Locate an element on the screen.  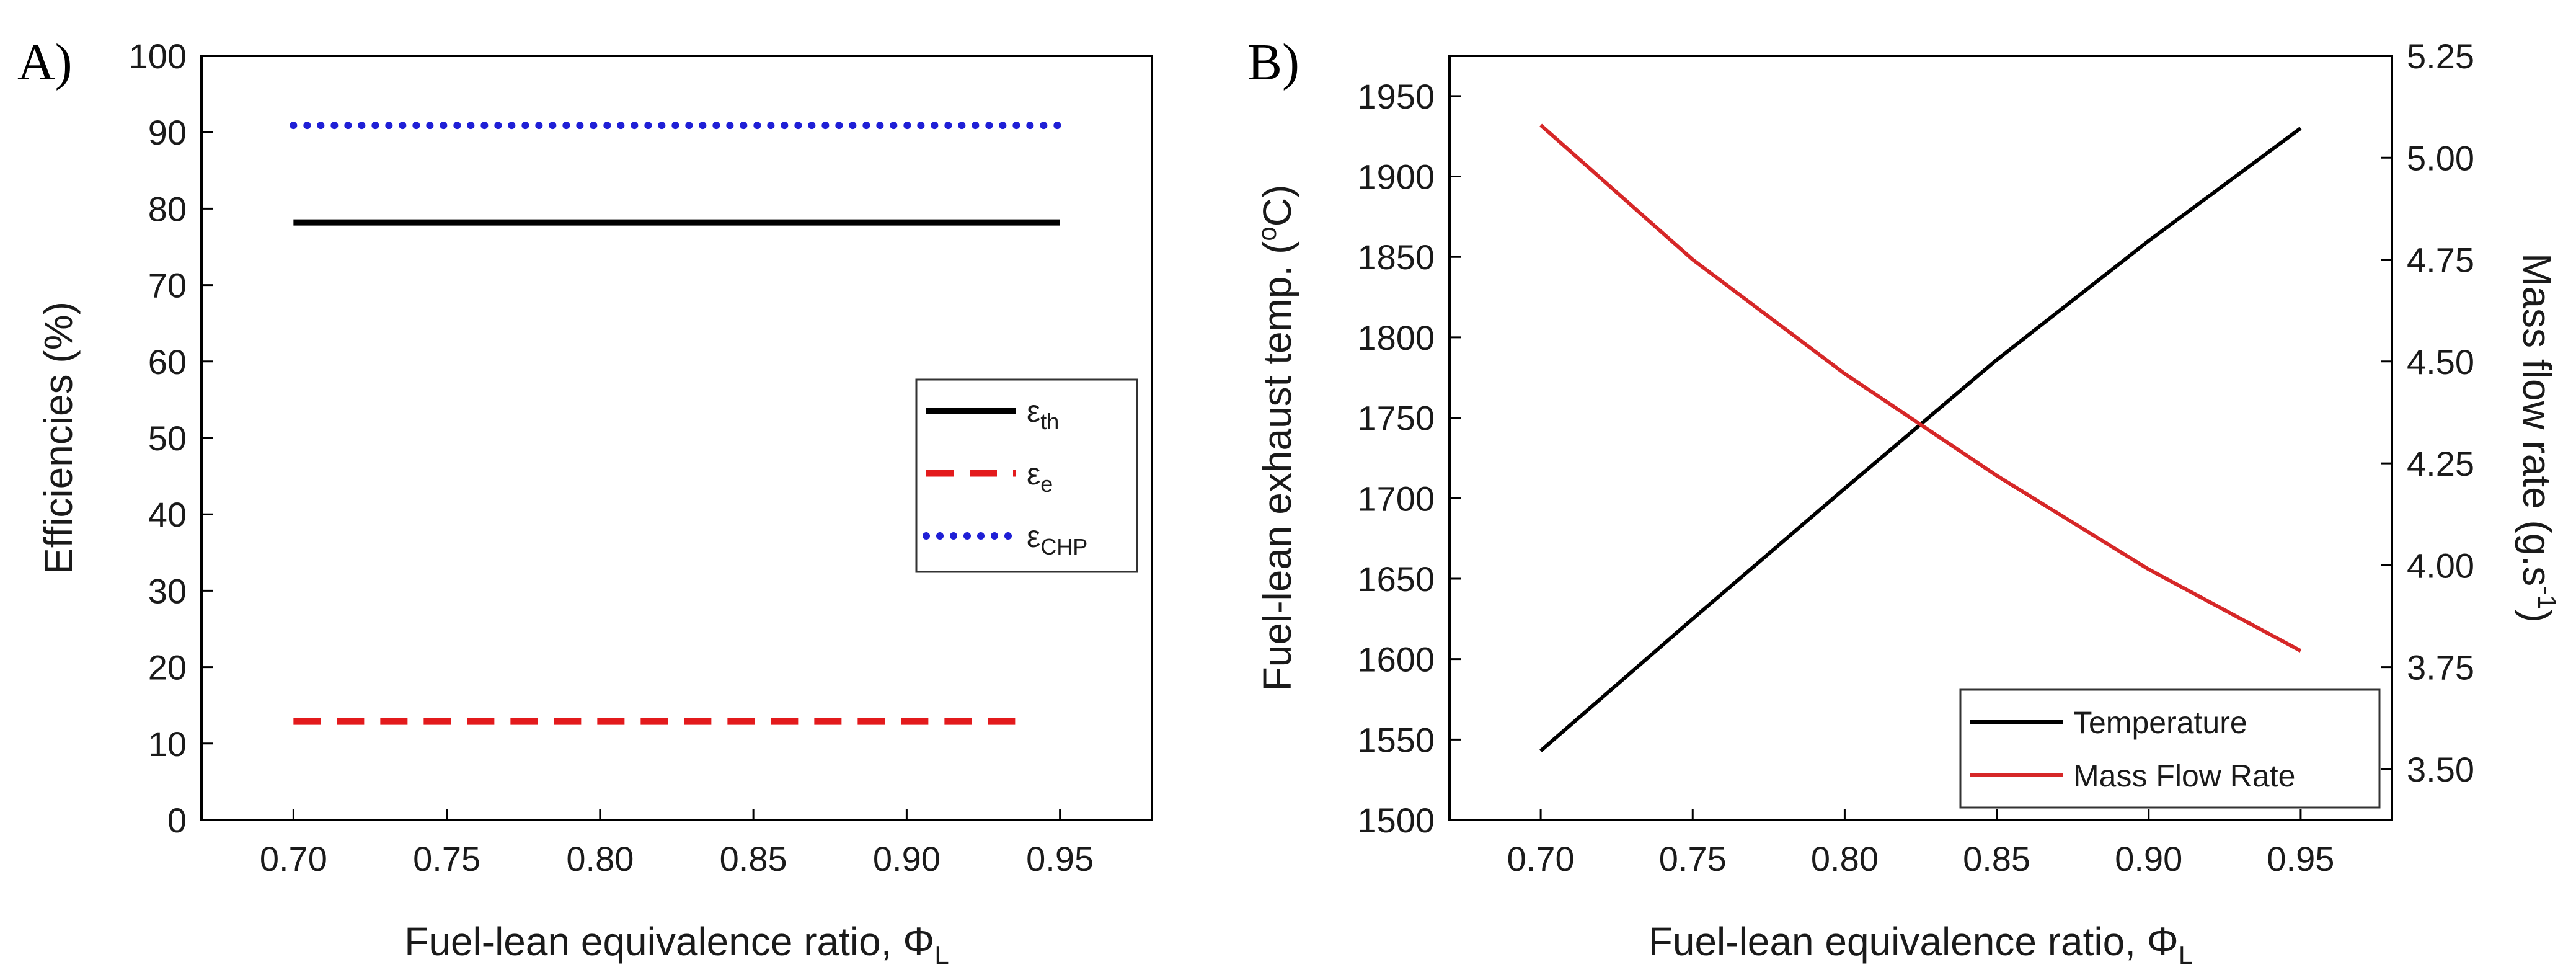
x-axis-label-sub-a: L is located at coordinates (941, 954).